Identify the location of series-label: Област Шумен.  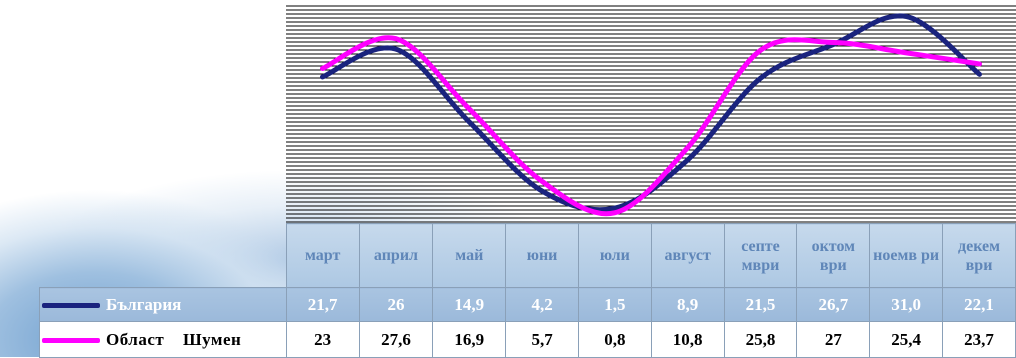
(174, 340).